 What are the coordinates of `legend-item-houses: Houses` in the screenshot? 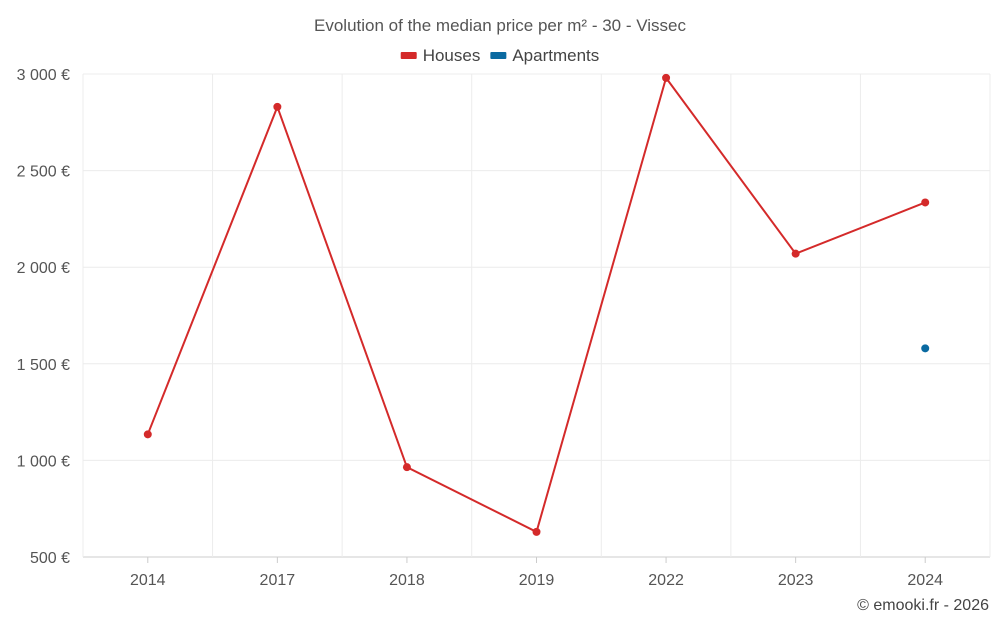 It's located at (440, 55).